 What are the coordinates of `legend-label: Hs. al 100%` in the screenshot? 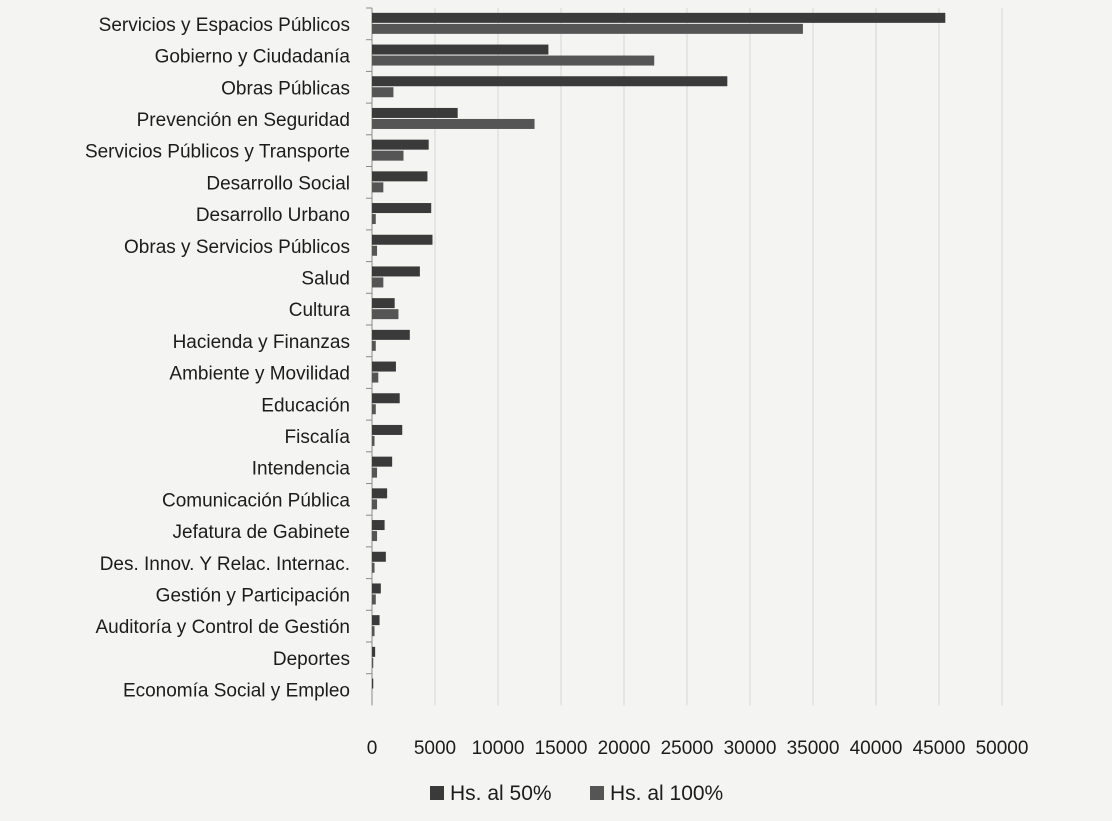 It's located at (666, 793).